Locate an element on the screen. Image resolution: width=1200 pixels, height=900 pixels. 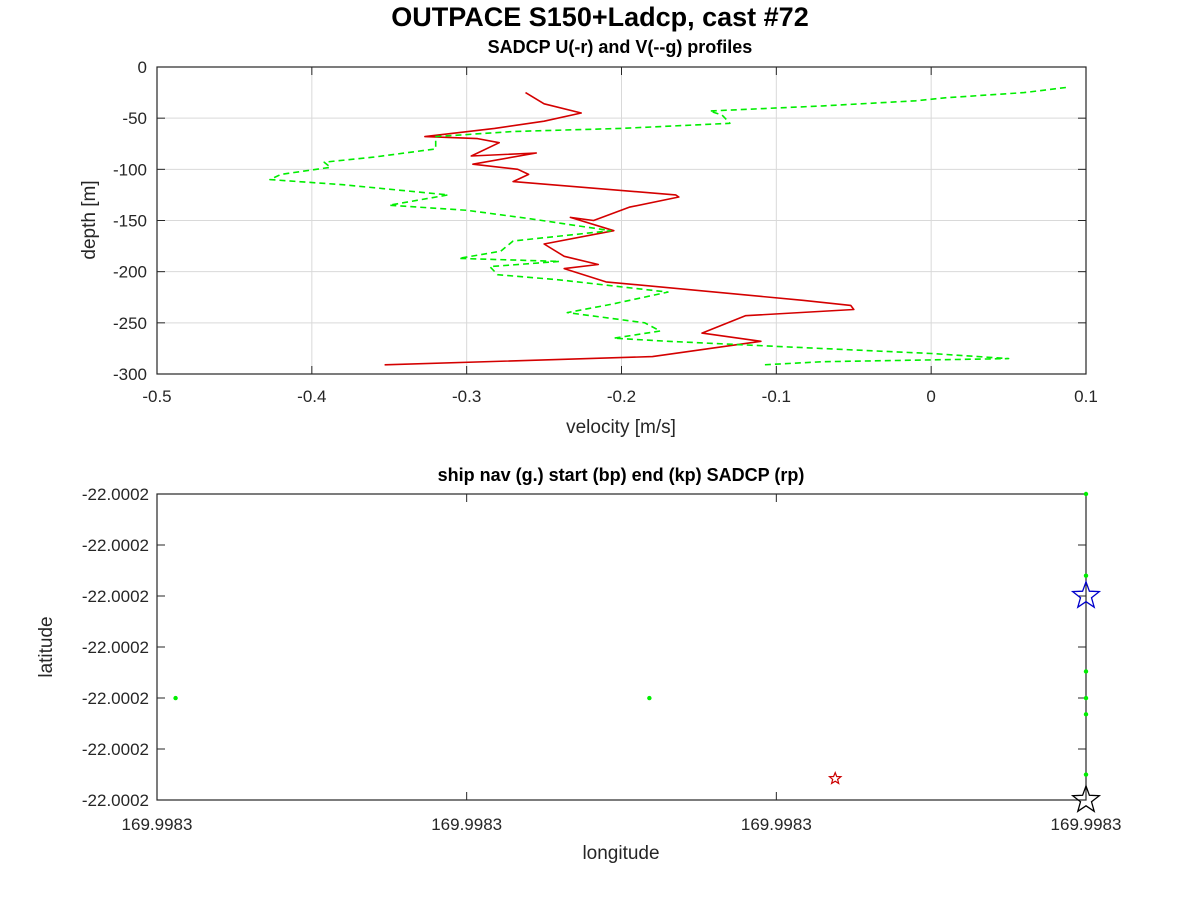
velocity-ytick-label: -200 is located at coordinates (130, 272).